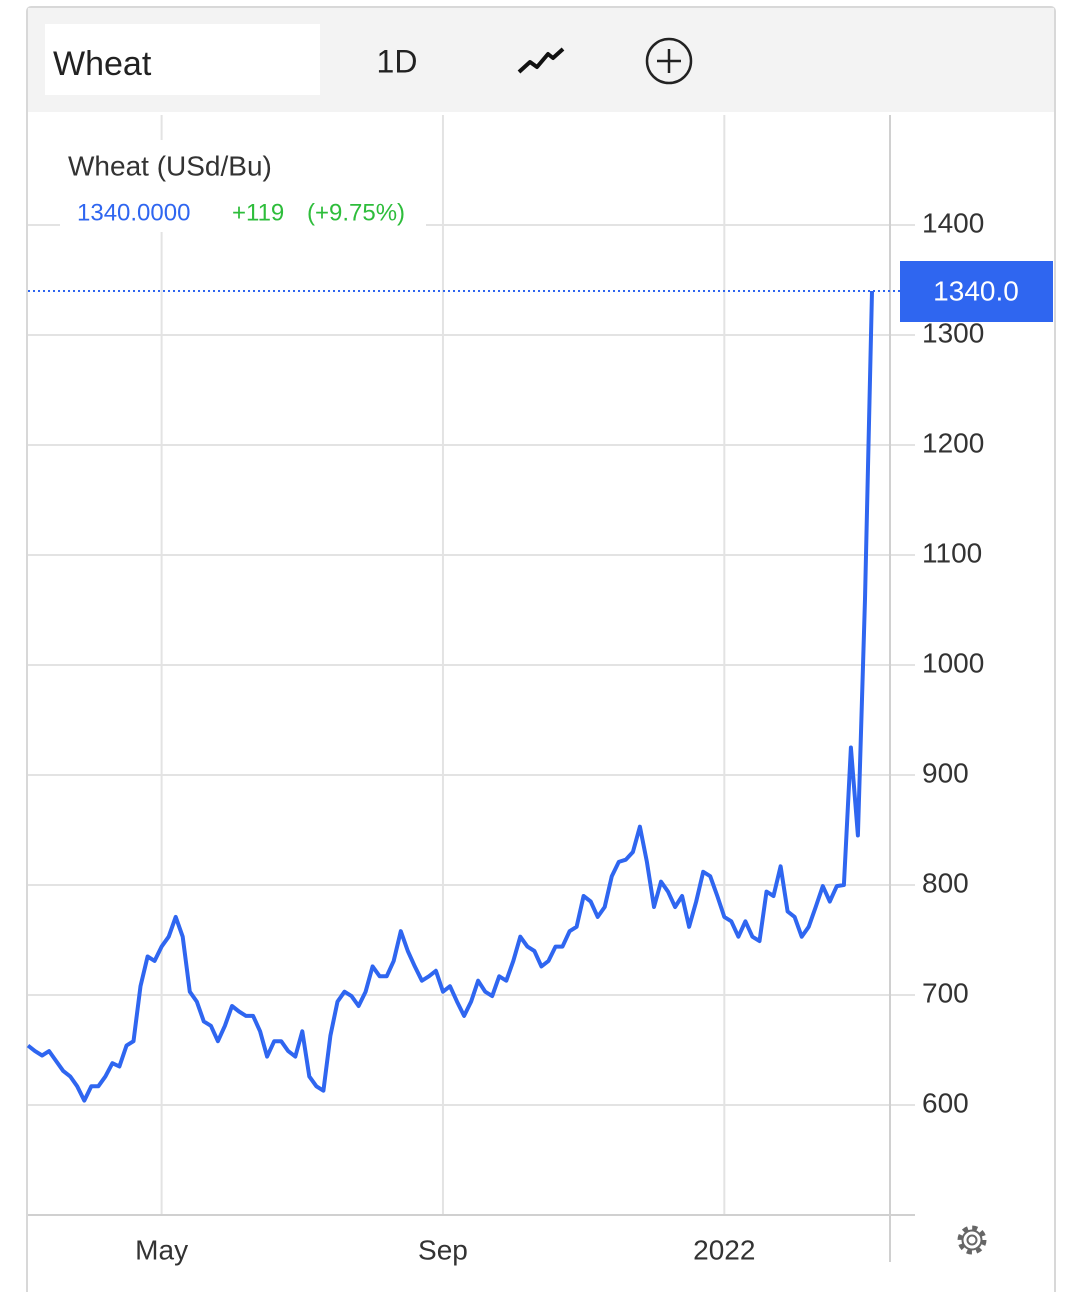  I want to click on x-tick-label: May, so click(161, 1249).